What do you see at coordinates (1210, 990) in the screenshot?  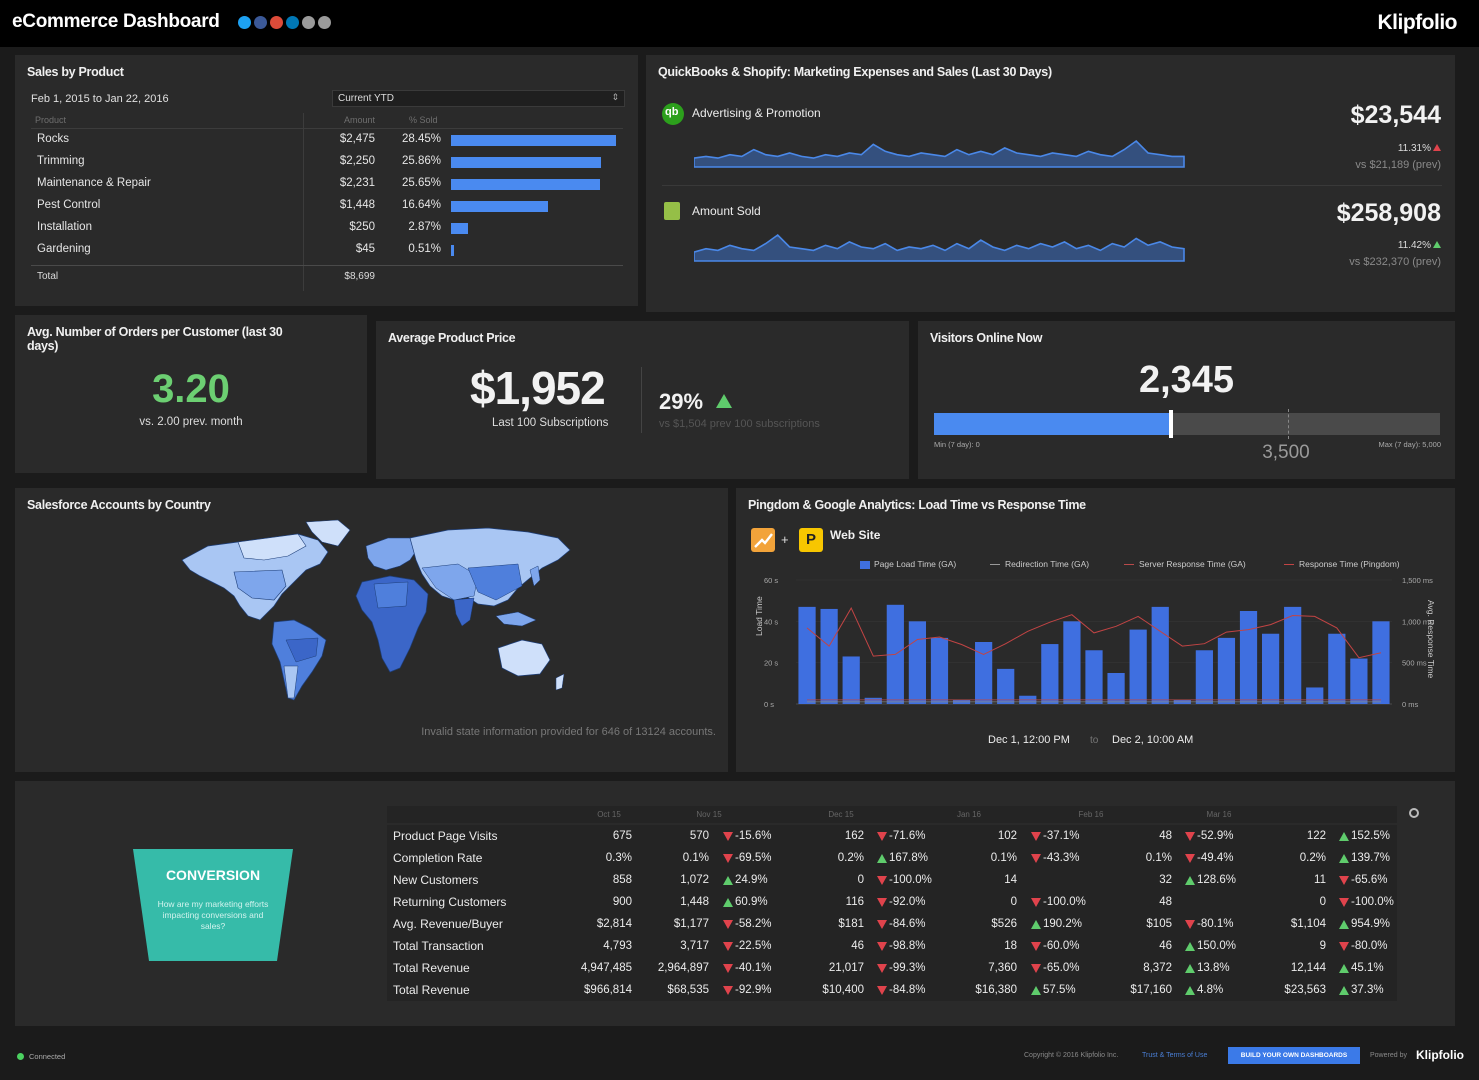 I see `metric-change: 4.8%` at bounding box center [1210, 990].